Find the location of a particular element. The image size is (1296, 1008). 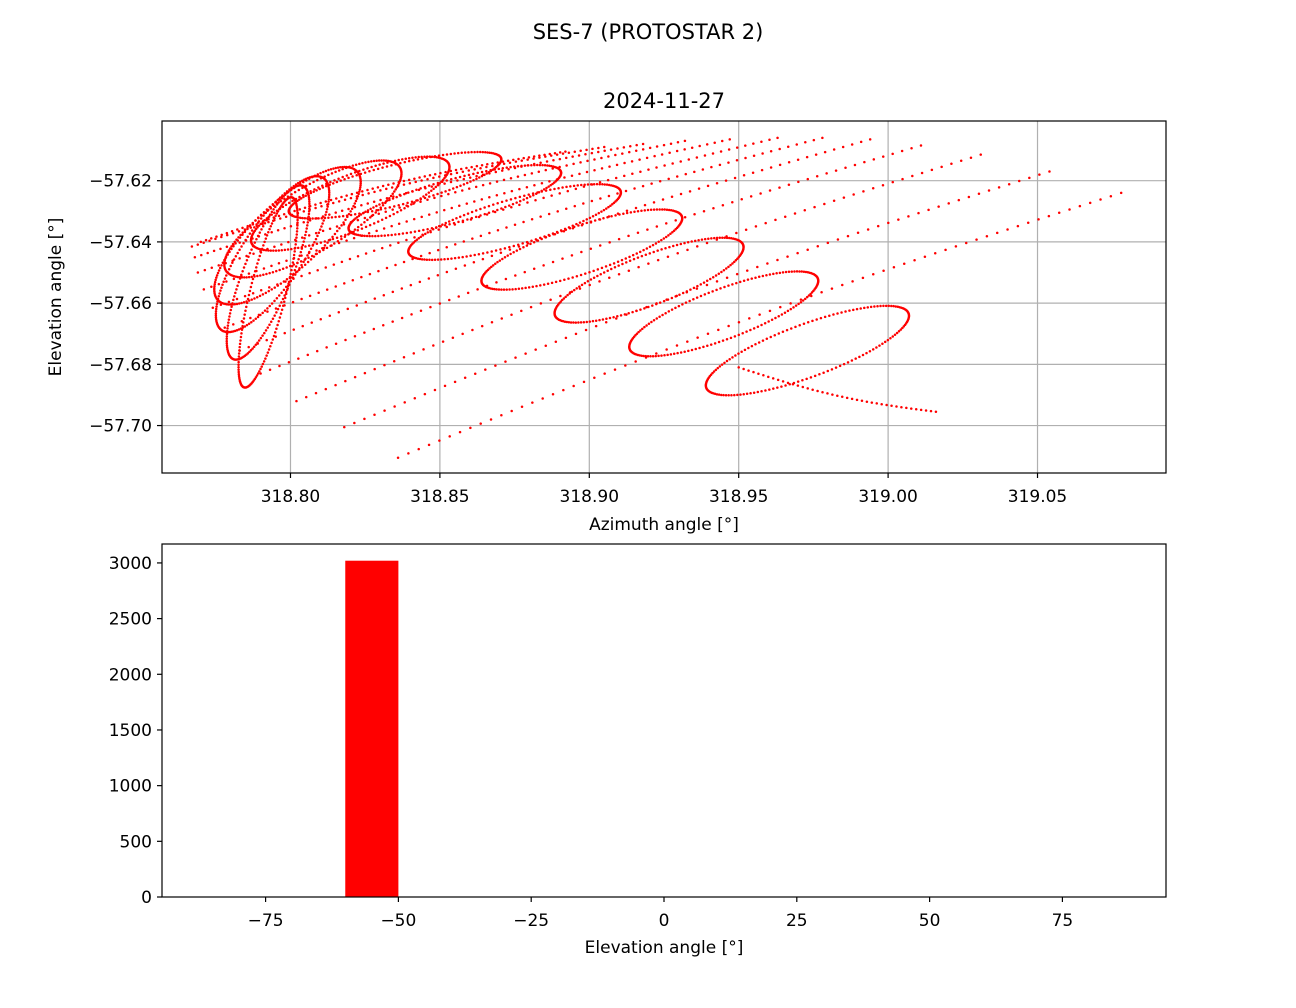

histogram-y-tick-label: 3000 is located at coordinates (130, 564).